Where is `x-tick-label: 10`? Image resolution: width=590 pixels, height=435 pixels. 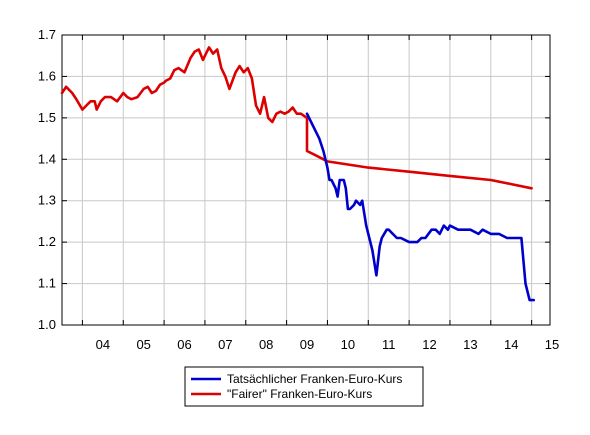 x-tick-label: 10 is located at coordinates (348, 344).